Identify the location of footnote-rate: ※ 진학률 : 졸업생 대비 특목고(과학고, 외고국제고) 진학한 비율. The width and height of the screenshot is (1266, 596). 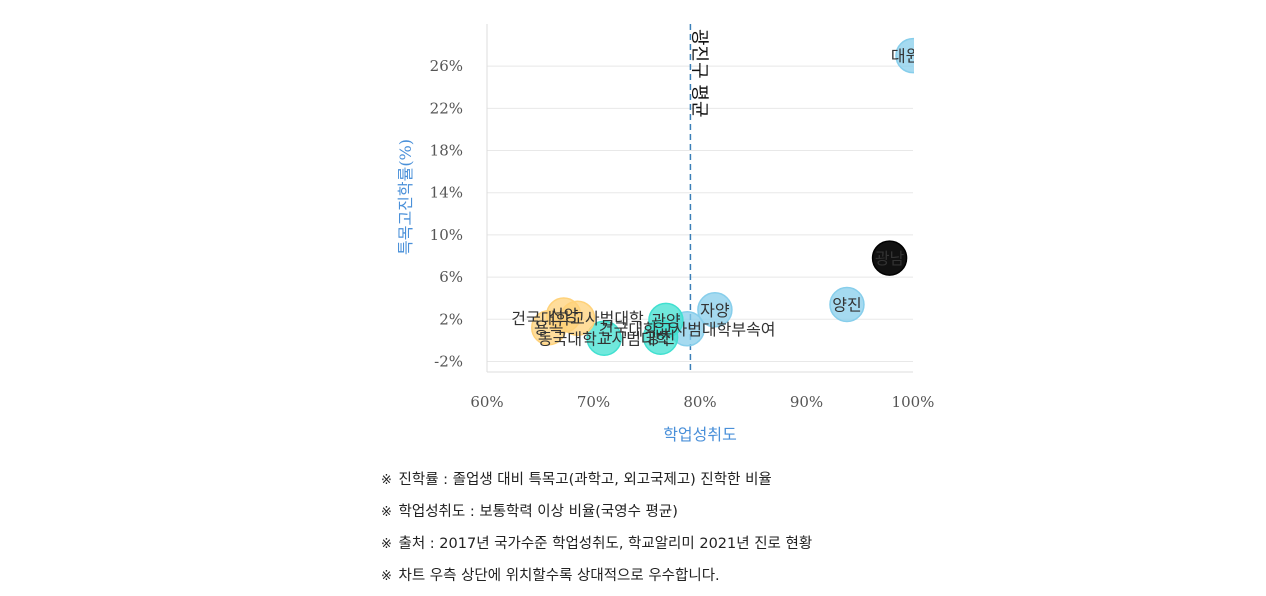
(731, 484).